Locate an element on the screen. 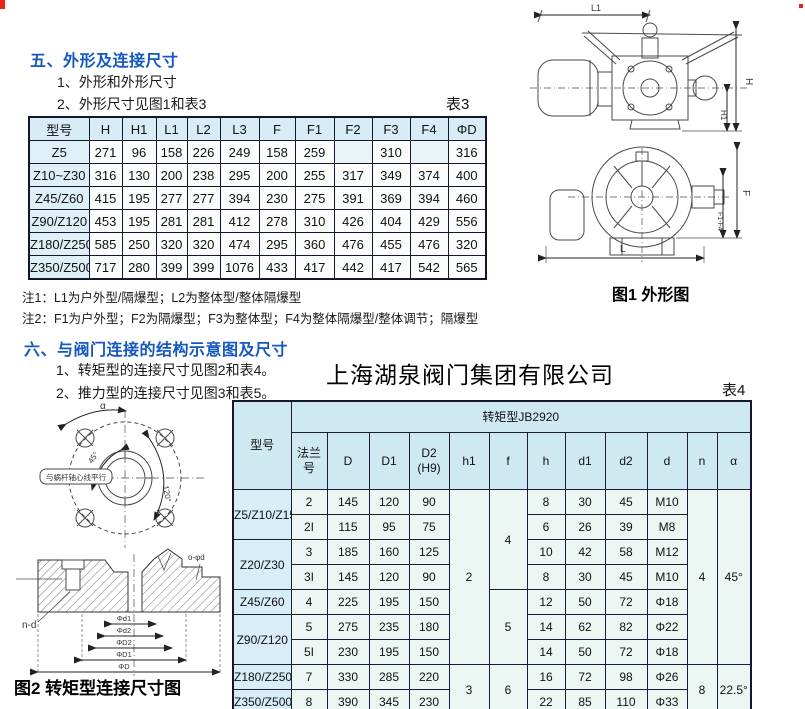  value-cell: 145 is located at coordinates (348, 502).